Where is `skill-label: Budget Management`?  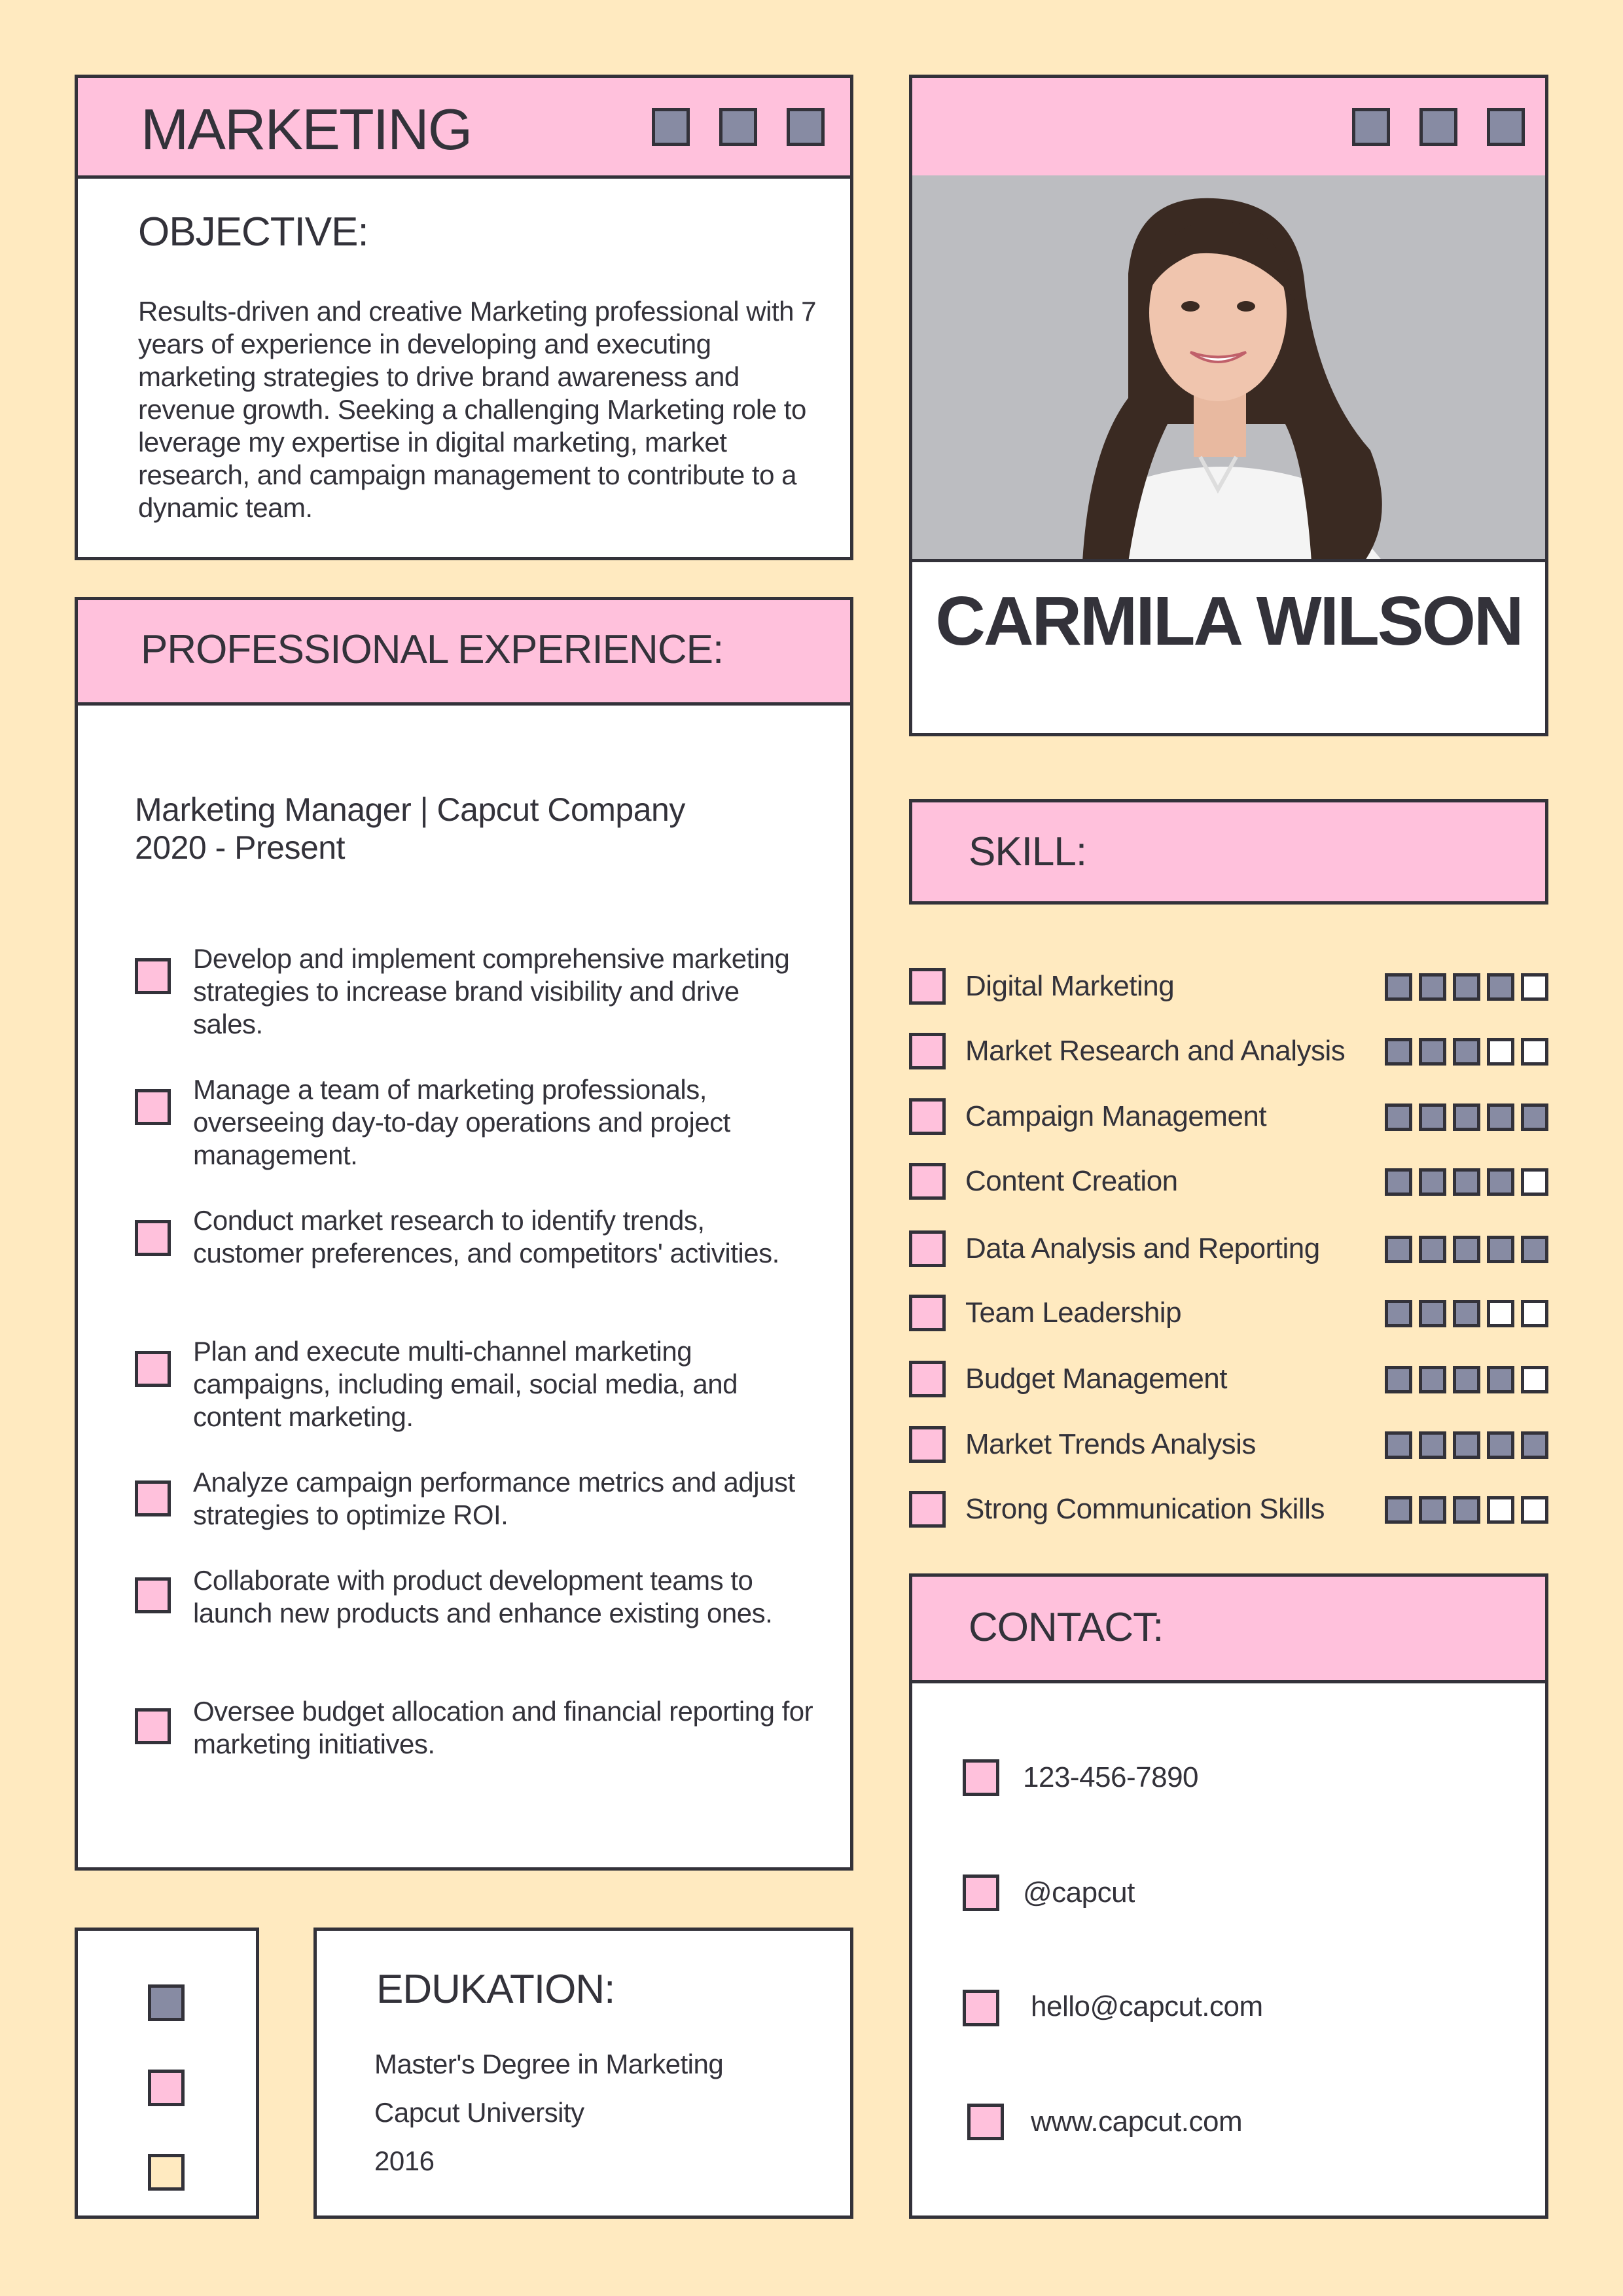 skill-label: Budget Management is located at coordinates (1096, 1379).